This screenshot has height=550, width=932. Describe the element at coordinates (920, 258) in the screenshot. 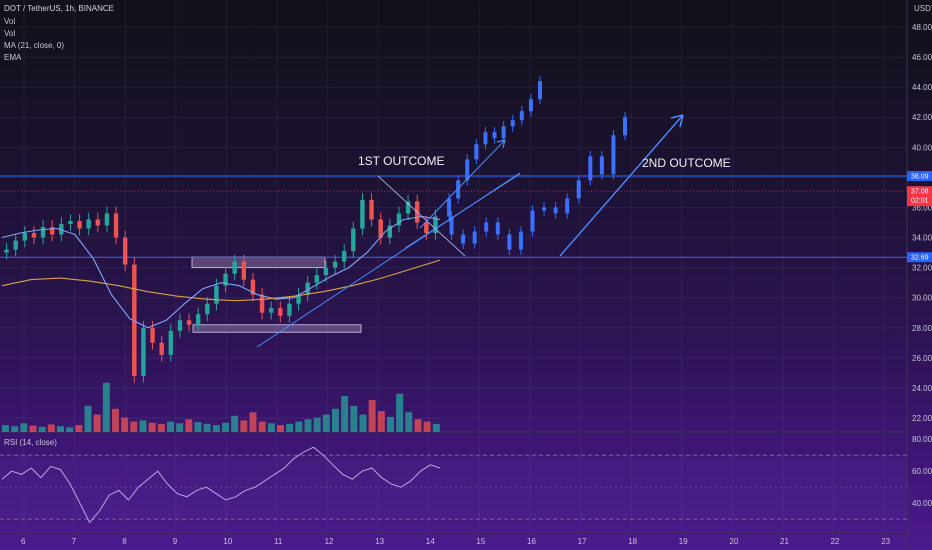

I see `price-tag-support: 32.69` at that location.